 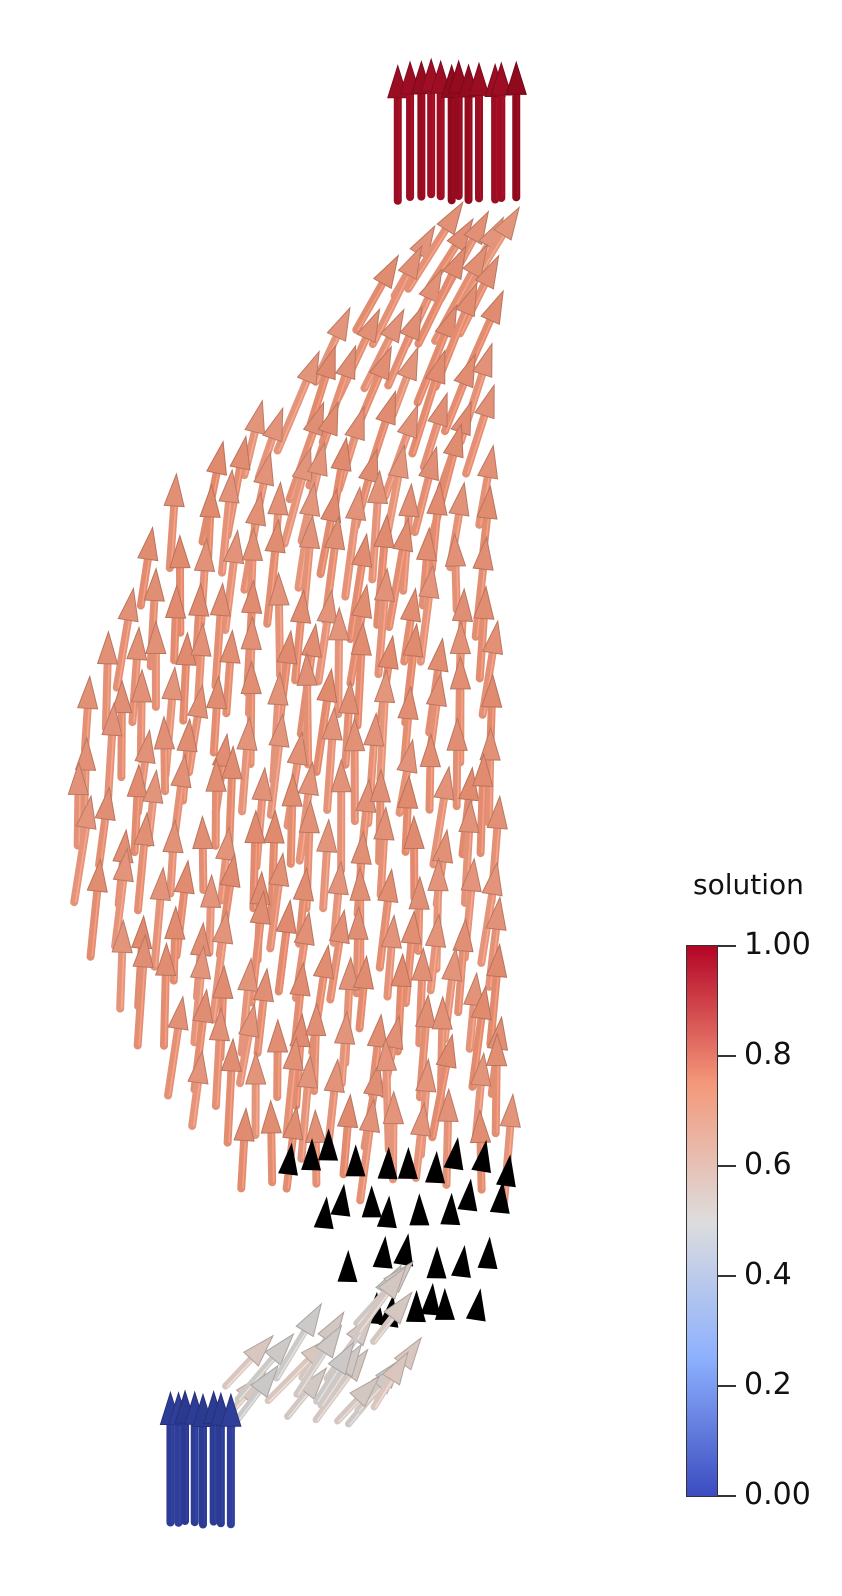 What do you see at coordinates (768, 1274) in the screenshot?
I see `legend-tick-label: 0.4` at bounding box center [768, 1274].